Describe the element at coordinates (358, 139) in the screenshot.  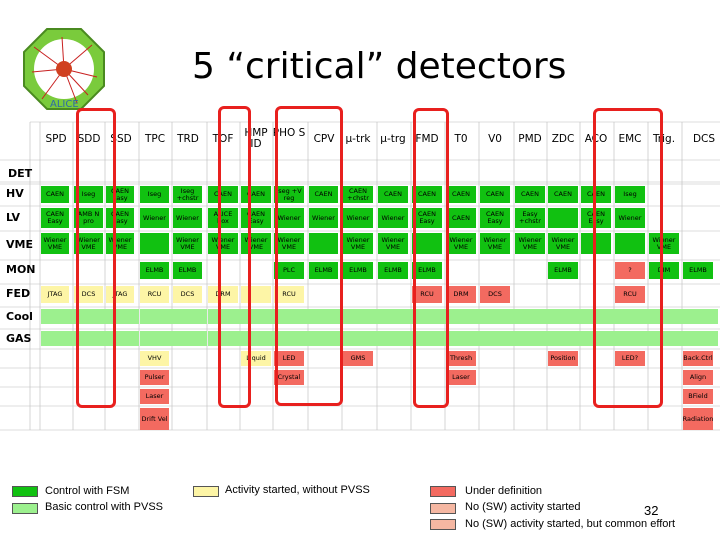
I see `column-header: μ-trk` at that location.